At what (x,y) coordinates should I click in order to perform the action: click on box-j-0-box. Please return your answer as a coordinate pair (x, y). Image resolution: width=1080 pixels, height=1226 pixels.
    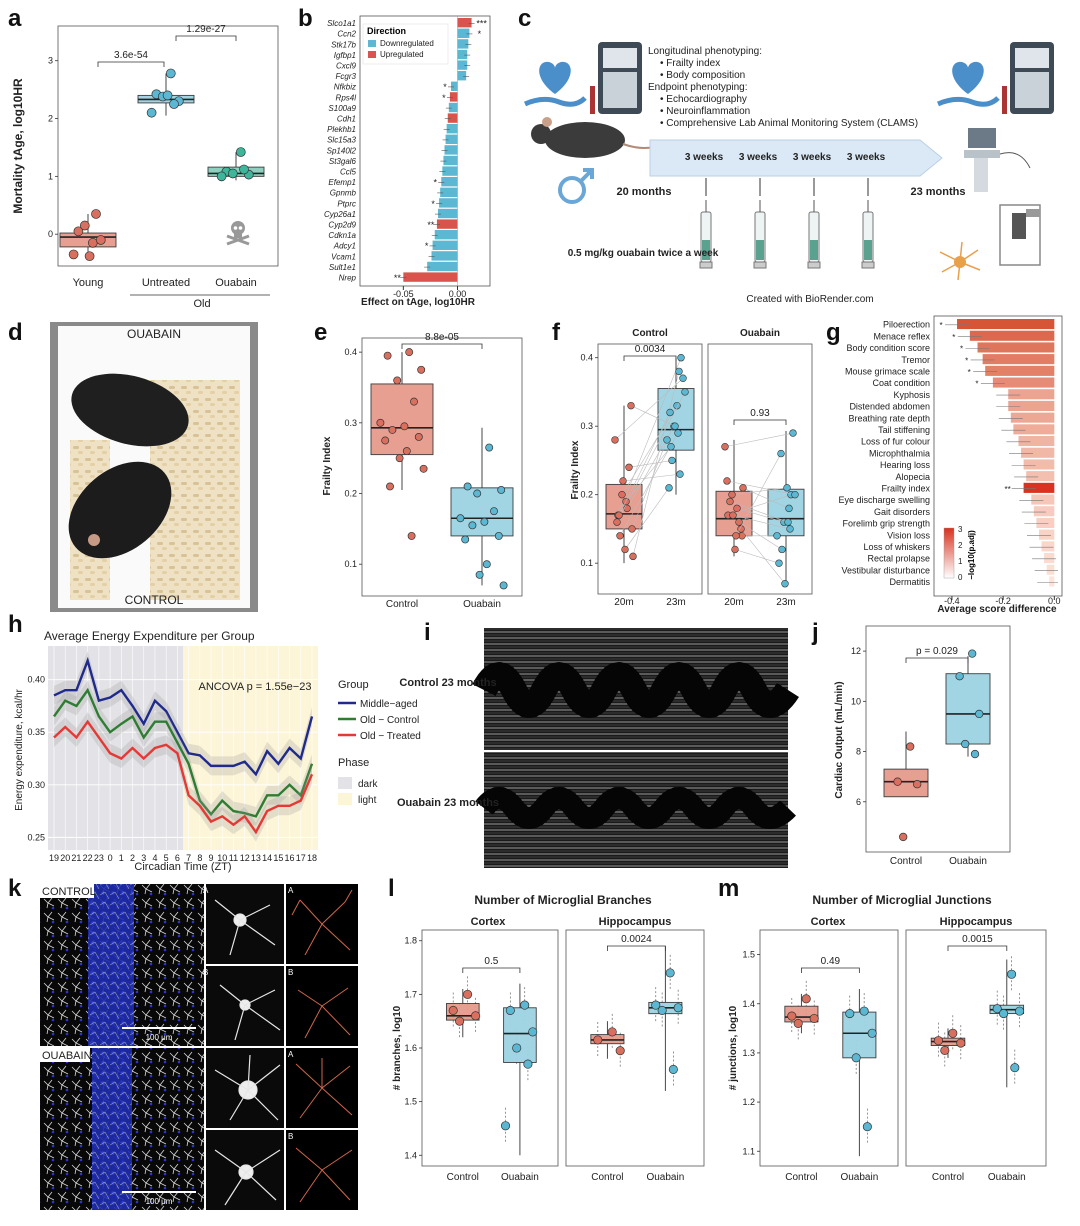
    Looking at the image, I should click on (906, 783).